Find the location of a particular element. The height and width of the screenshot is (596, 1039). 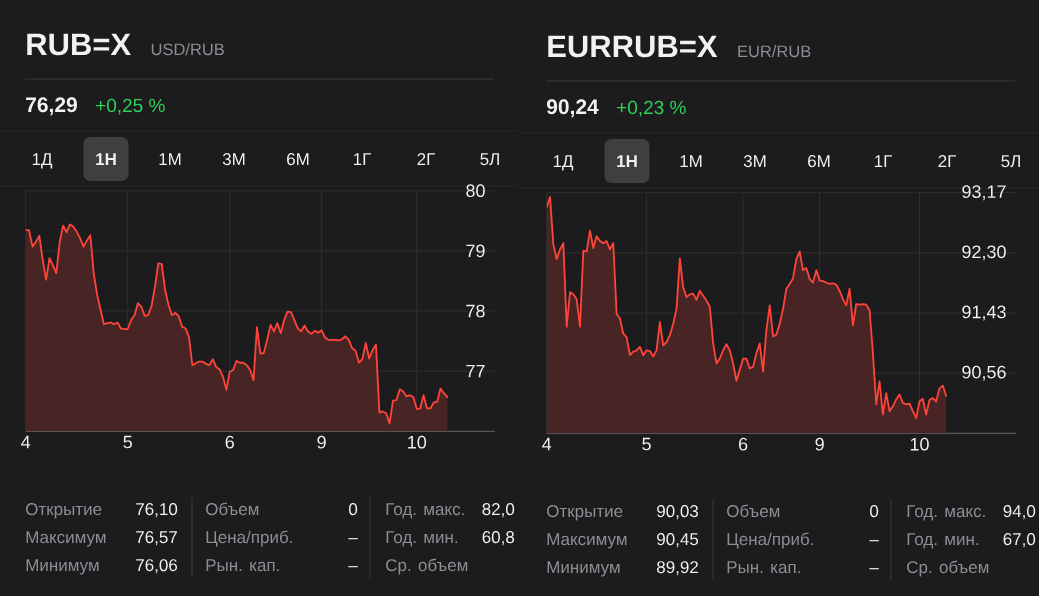

y-tick-label: 79 is located at coordinates (475, 251).